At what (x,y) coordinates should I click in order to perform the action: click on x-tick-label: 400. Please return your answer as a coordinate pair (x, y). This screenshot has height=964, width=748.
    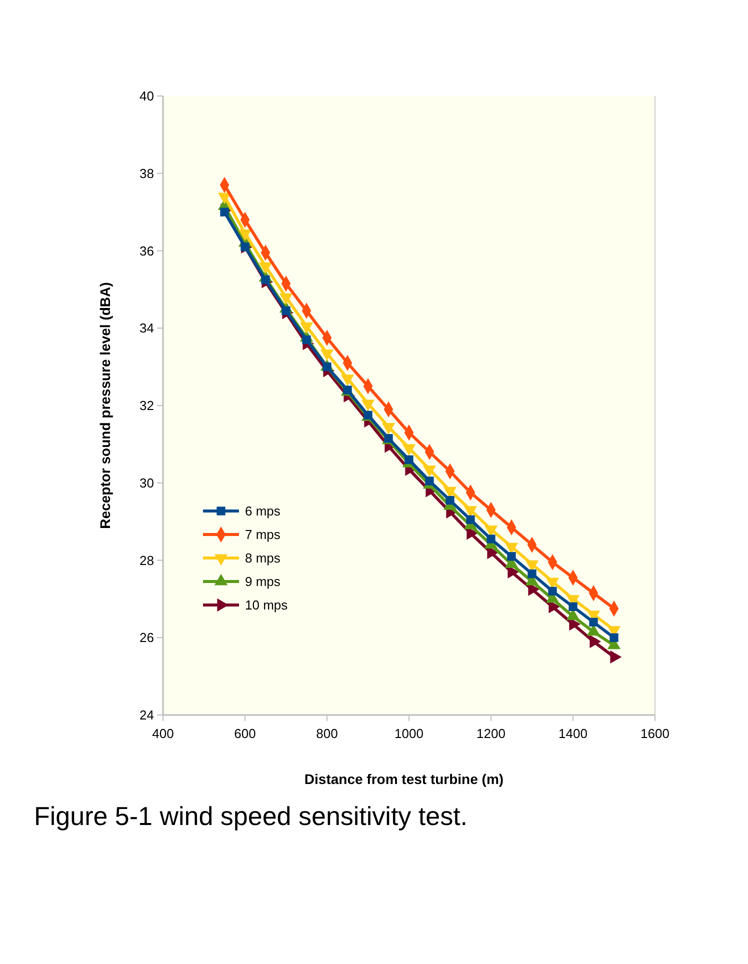
    Looking at the image, I should click on (163, 733).